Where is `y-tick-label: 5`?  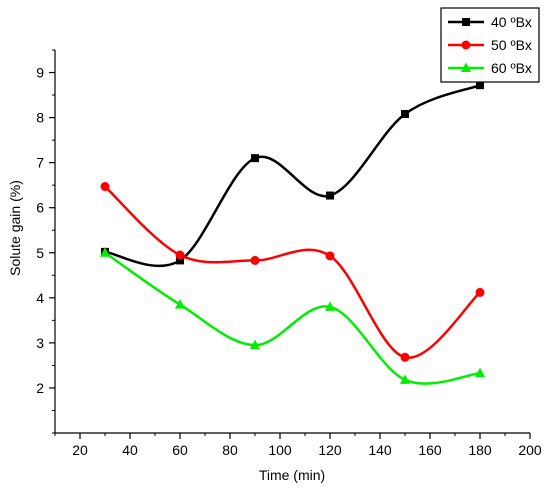 y-tick-label: 5 is located at coordinates (40, 253).